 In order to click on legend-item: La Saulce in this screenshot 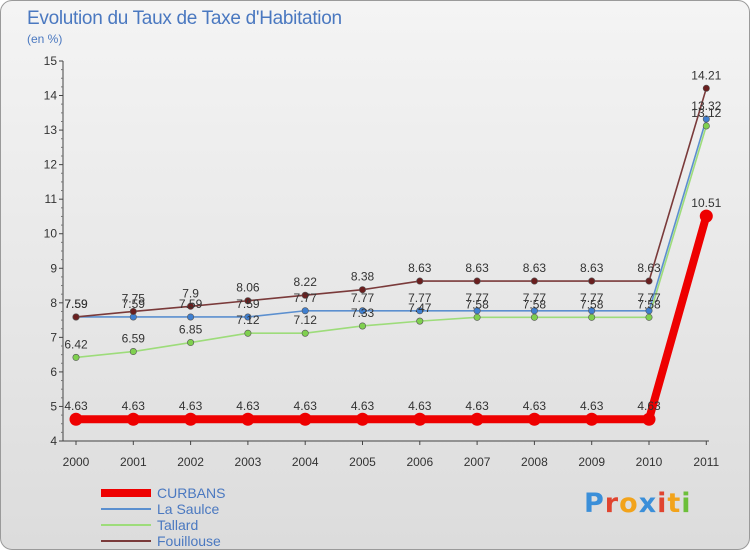, I will do `click(163, 509)`.